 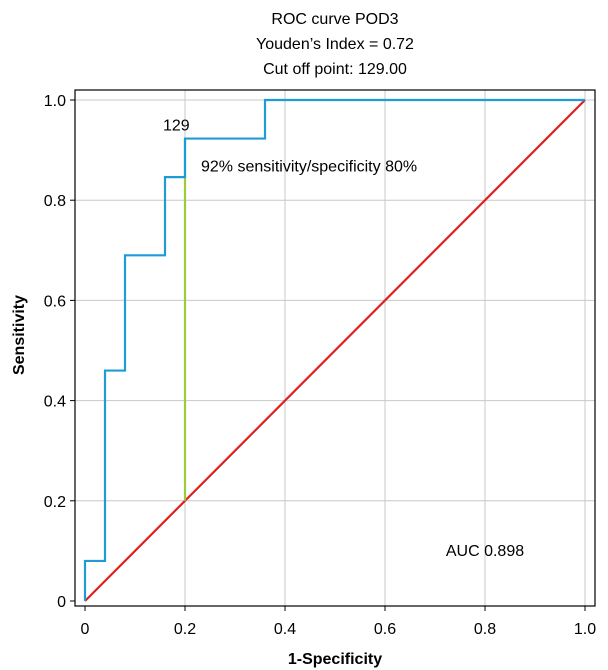 What do you see at coordinates (55, 201) in the screenshot?
I see `y-tick-label: 0.8` at bounding box center [55, 201].